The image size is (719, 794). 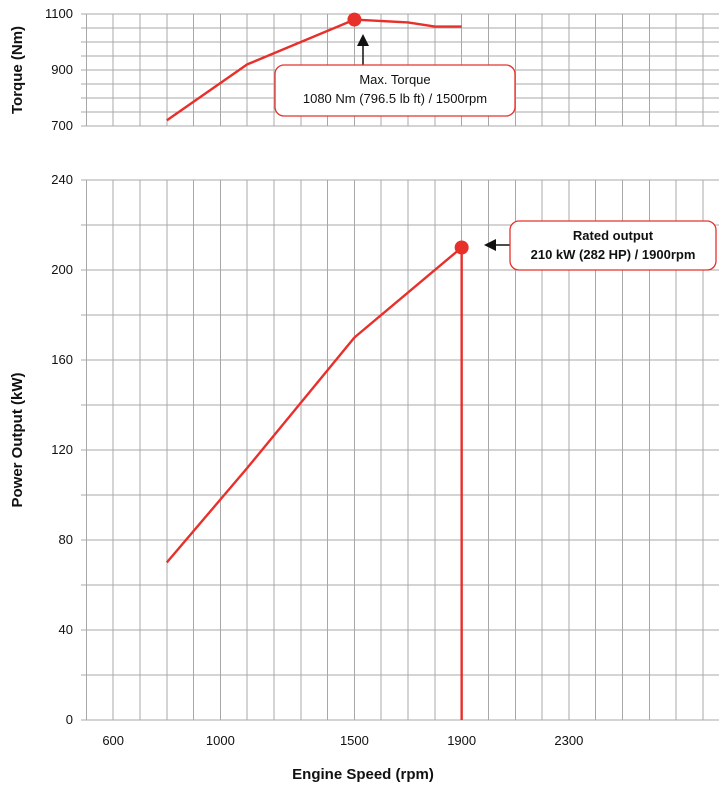 I want to click on rated-output-marker, so click(x=461, y=247).